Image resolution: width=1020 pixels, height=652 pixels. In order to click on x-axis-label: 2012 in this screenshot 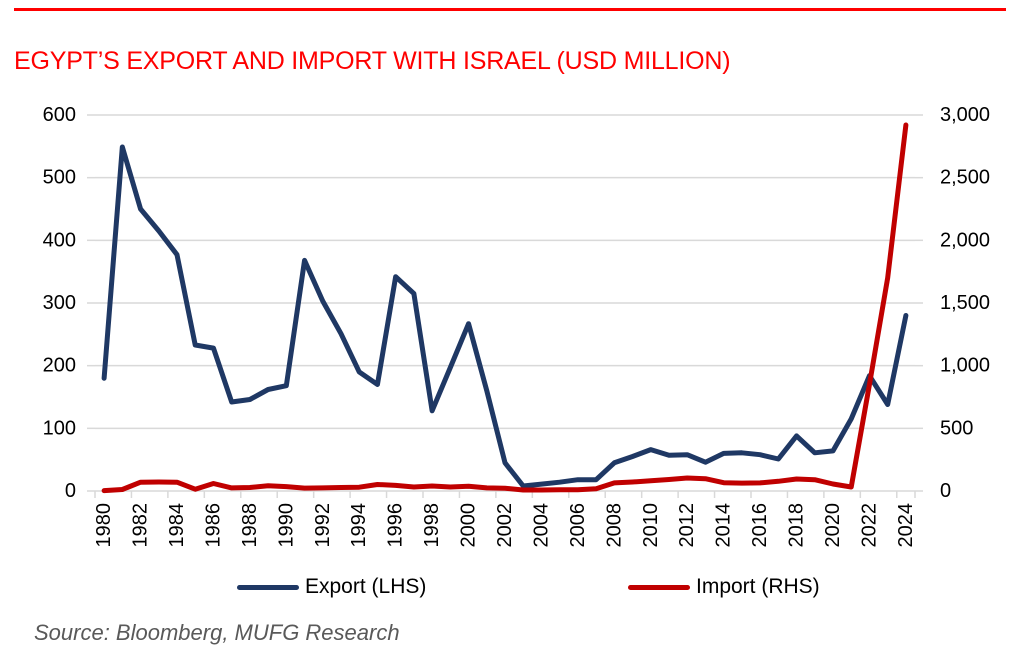, I will do `click(687, 525)`.